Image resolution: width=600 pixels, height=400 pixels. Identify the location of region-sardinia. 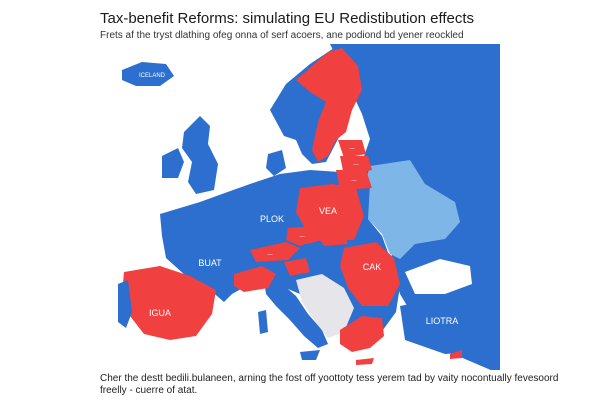
(263, 322).